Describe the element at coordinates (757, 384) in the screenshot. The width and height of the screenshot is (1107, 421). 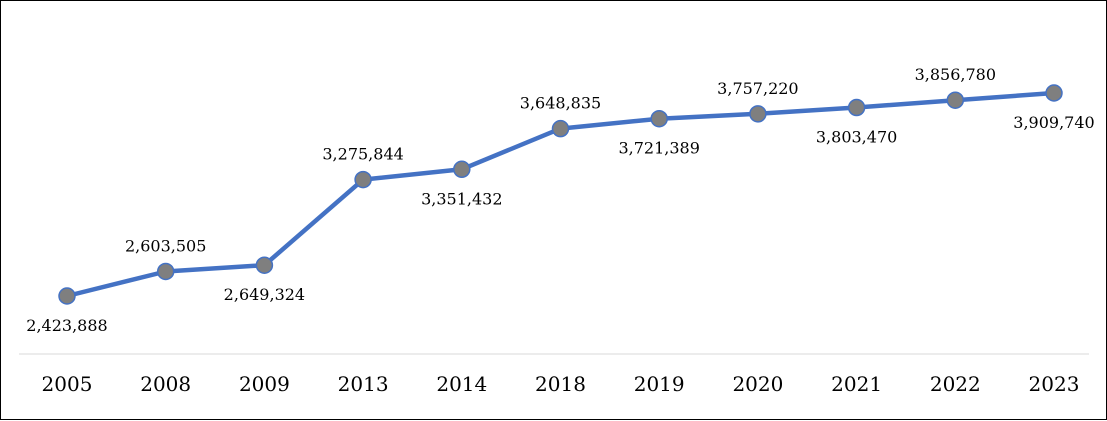
I see `x-tick-label: 2020` at that location.